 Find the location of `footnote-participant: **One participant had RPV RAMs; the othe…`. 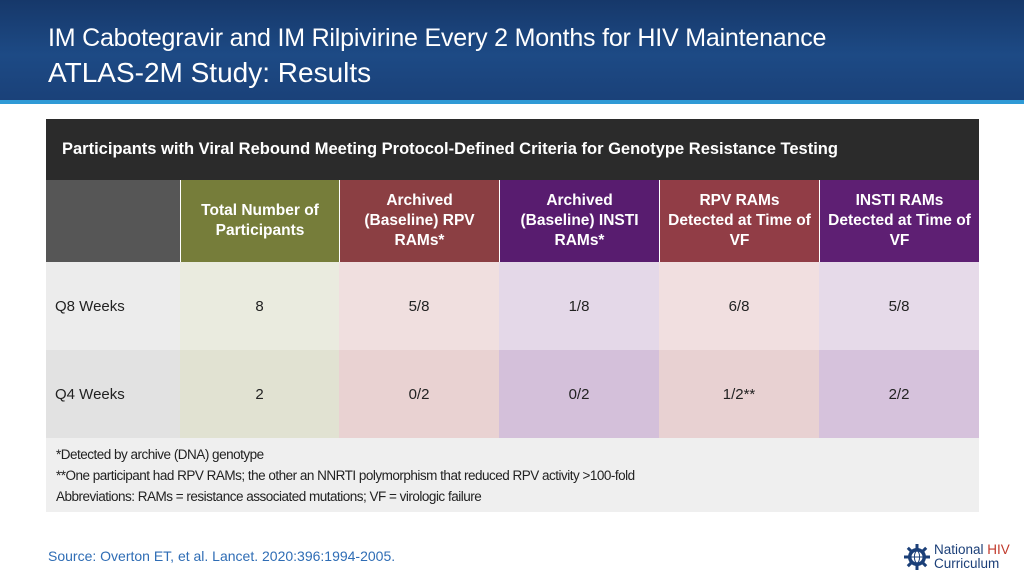

footnote-participant: **One participant had RPV RAMs; the othe… is located at coordinates (345, 475).